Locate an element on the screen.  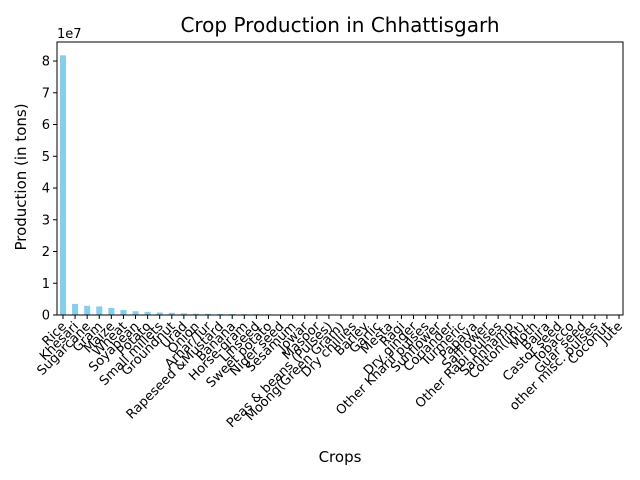
y-ticks: 0 1 2 3 4 5 6 7 8 is located at coordinates (49, 189).